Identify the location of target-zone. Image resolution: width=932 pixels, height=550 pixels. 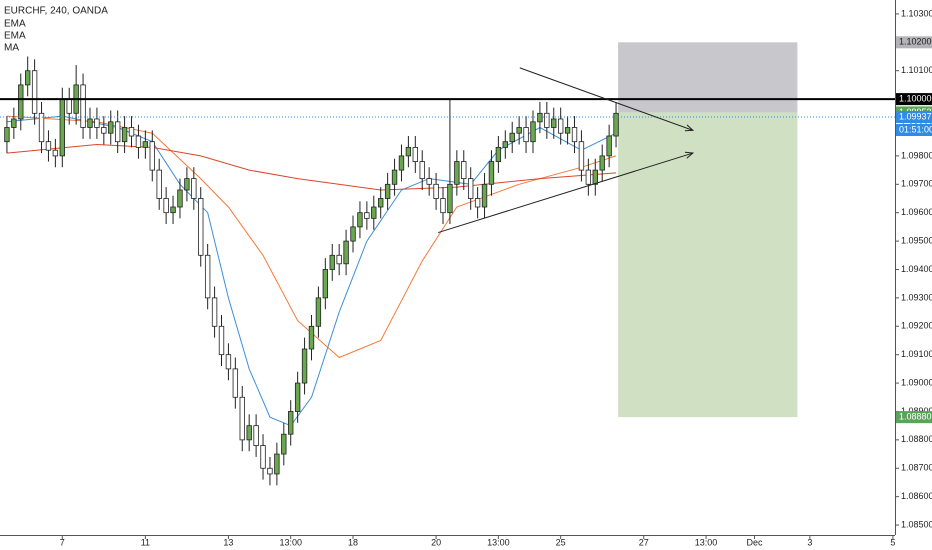
(708, 265).